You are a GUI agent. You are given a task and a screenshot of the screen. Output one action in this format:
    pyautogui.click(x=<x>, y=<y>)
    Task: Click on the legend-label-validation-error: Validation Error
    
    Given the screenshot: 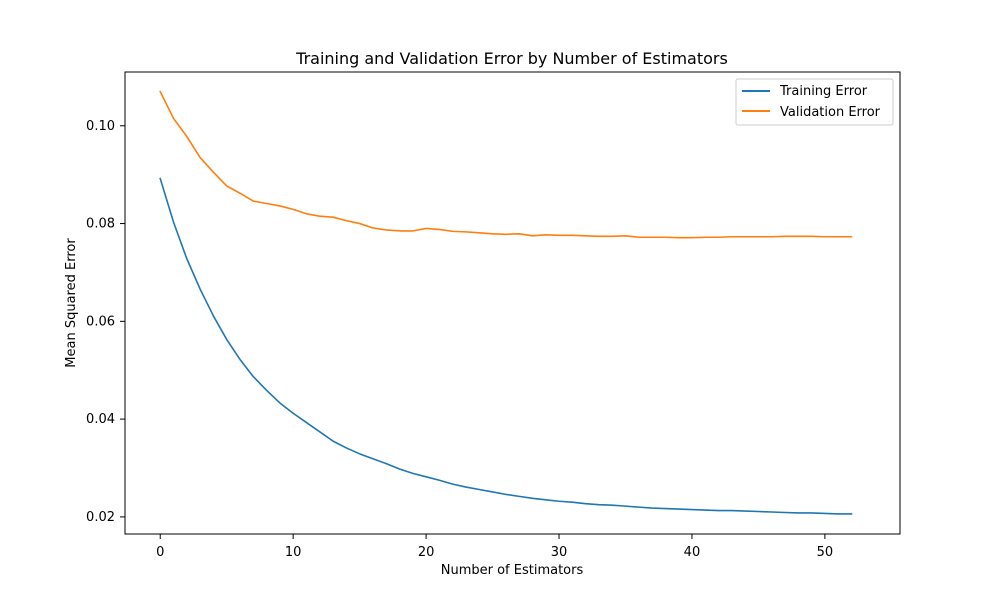 What is the action you would take?
    pyautogui.click(x=830, y=112)
    